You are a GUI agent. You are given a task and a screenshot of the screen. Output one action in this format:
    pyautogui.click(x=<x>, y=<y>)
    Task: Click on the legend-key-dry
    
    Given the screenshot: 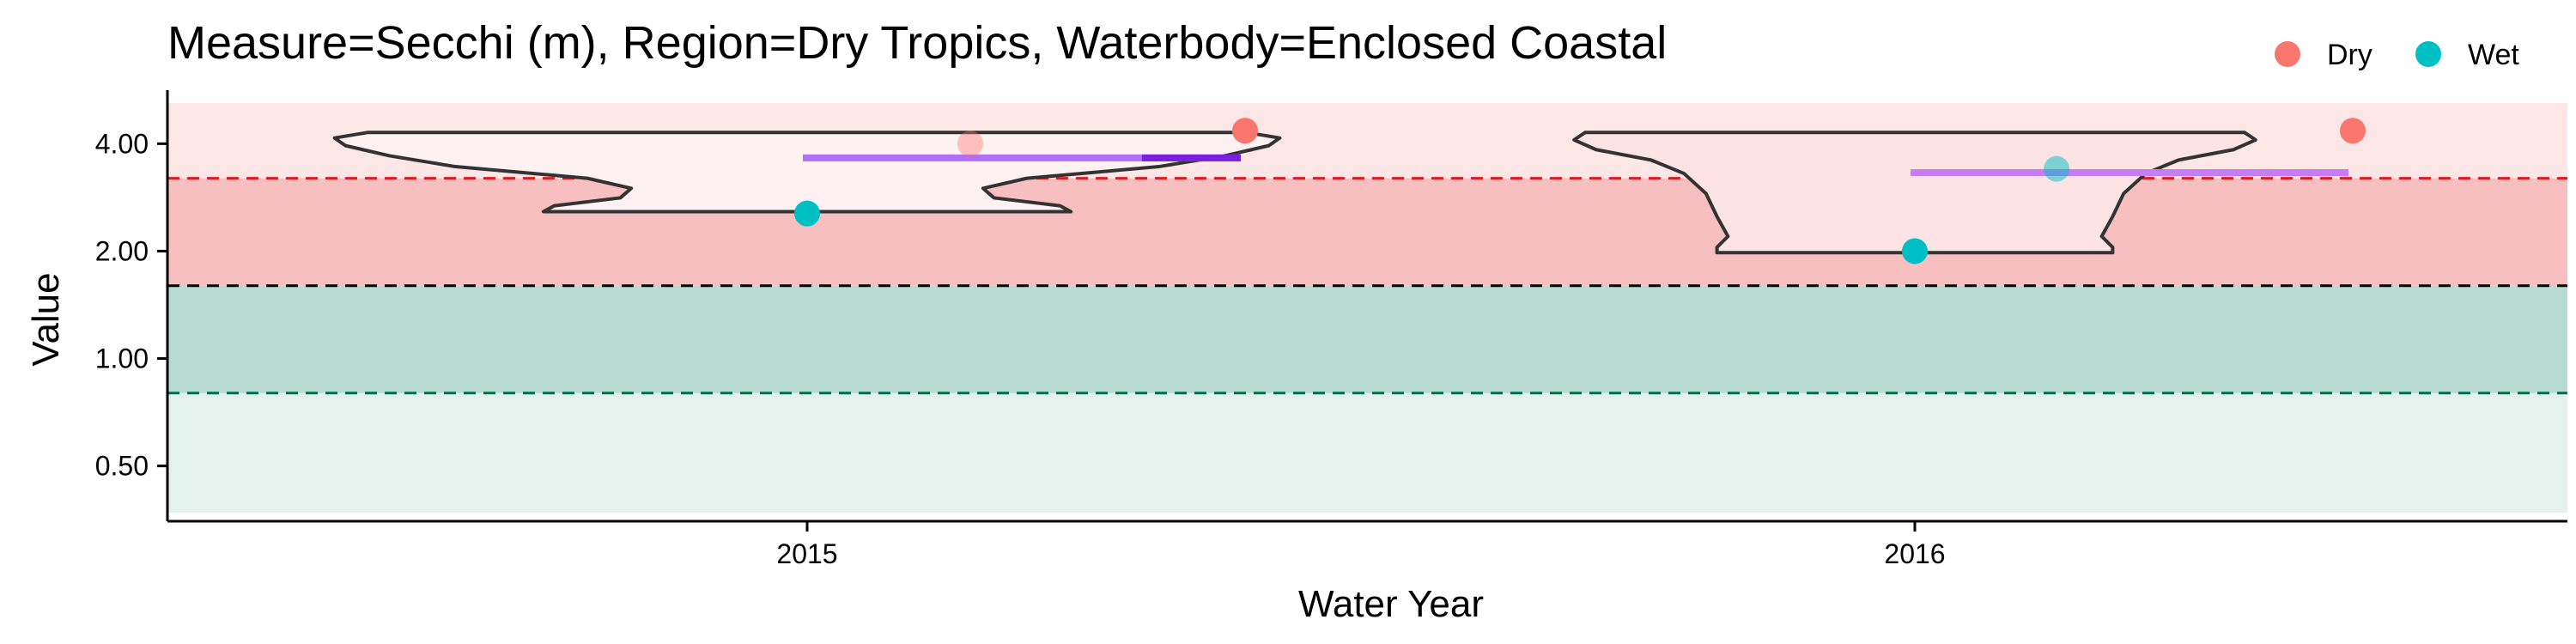 What is the action you would take?
    pyautogui.click(x=2287, y=54)
    